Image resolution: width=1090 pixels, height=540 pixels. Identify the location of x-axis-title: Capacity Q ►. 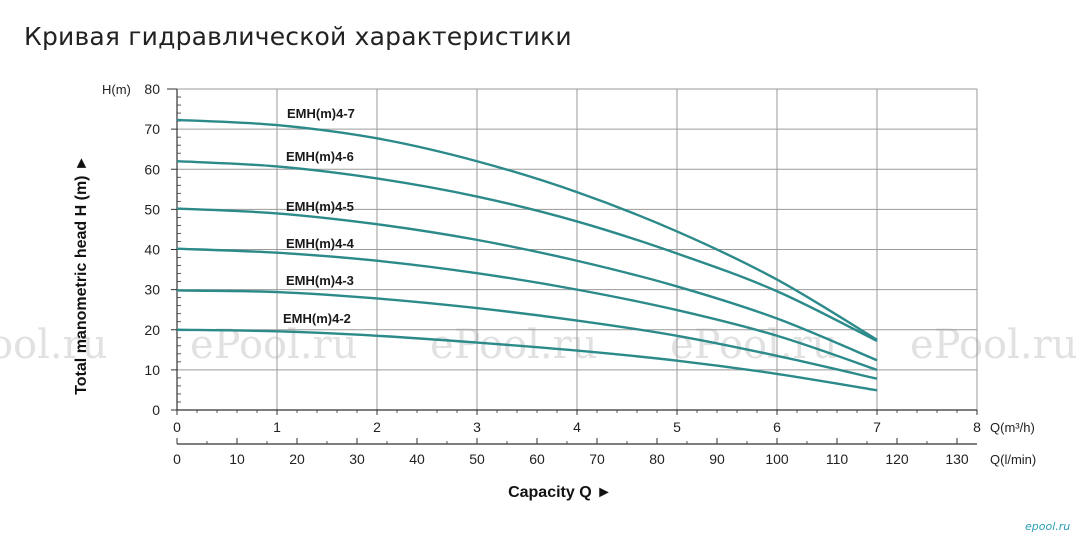
(560, 492).